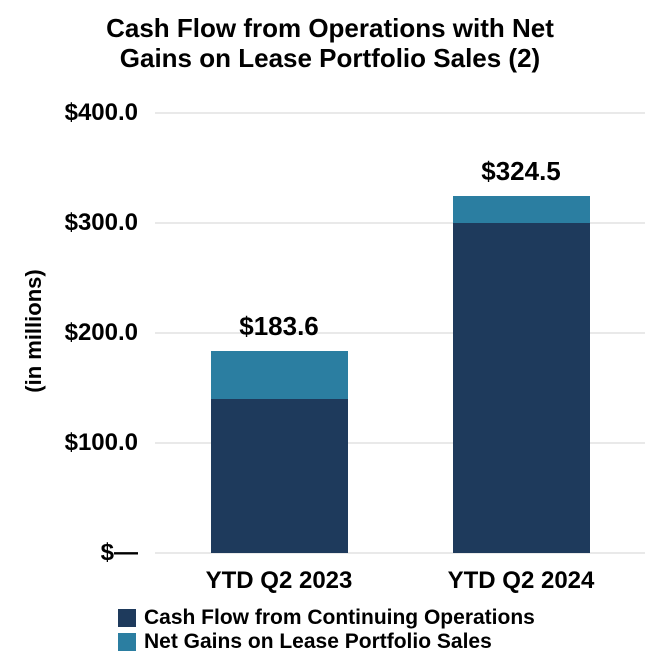 This screenshot has width=660, height=670. Describe the element at coordinates (330, 28) in the screenshot. I see `chart-title-line-1: Cash Flow from Operations with Net` at that location.